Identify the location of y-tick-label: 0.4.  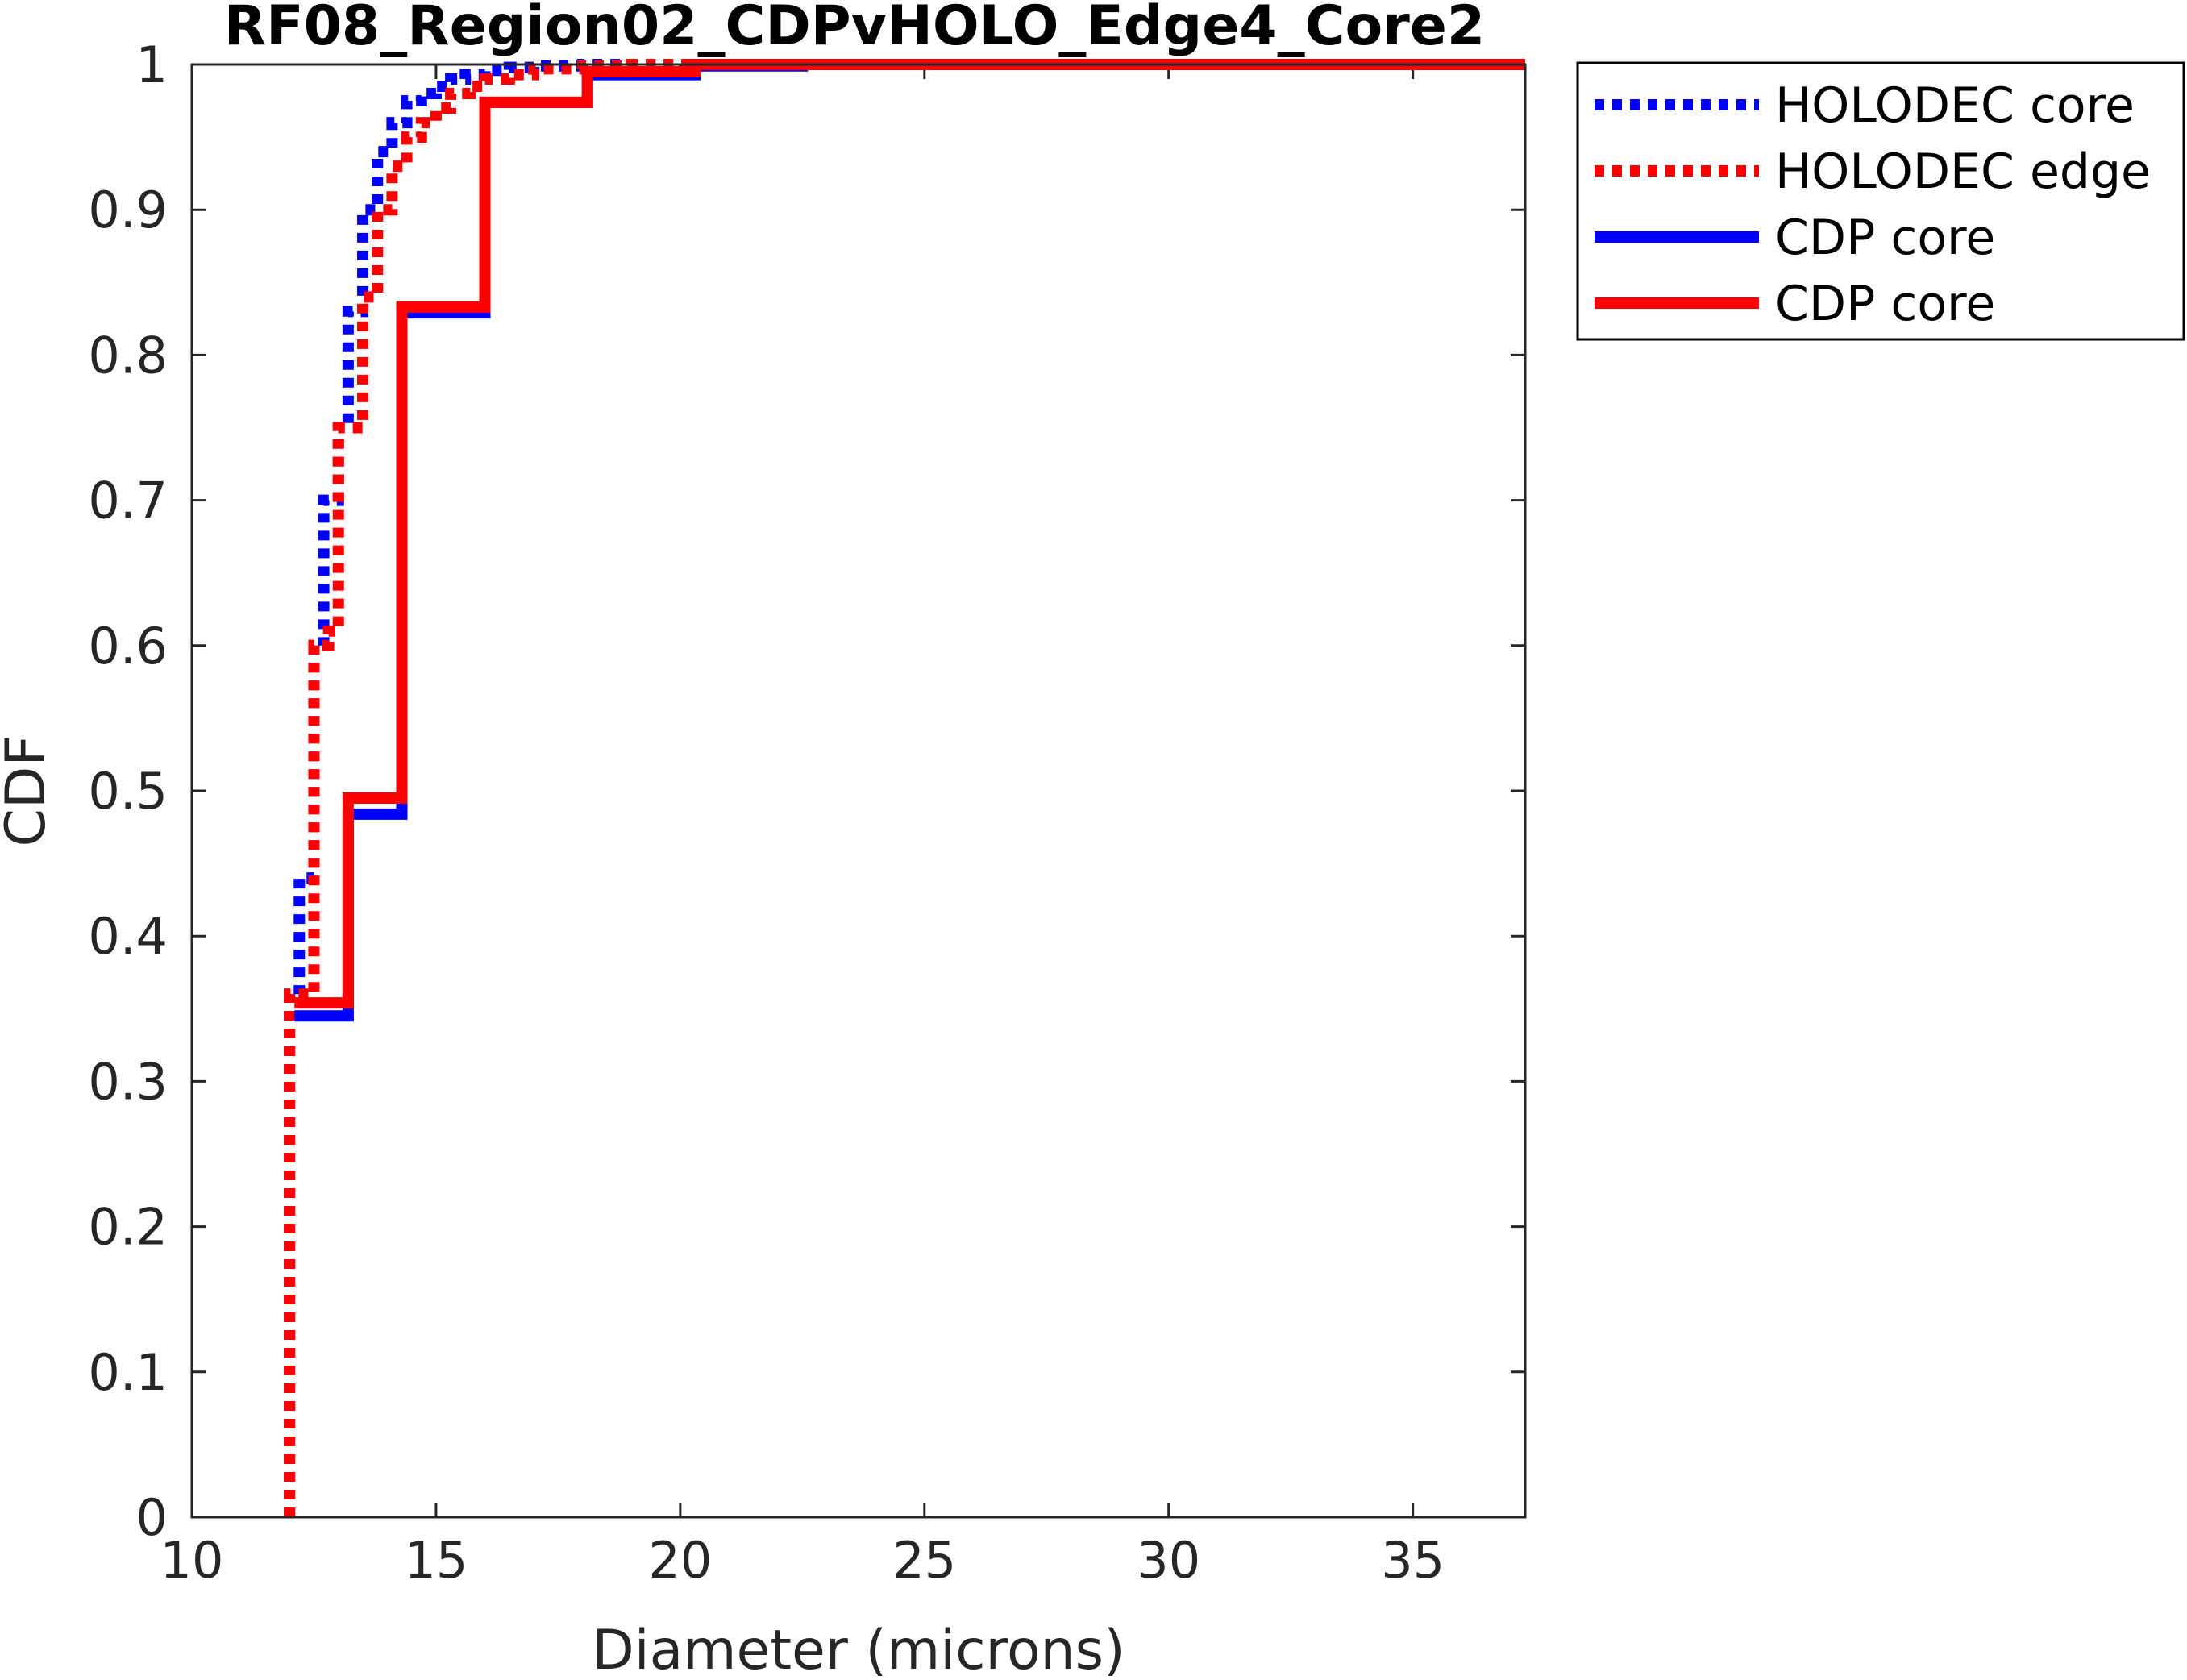
(128, 936).